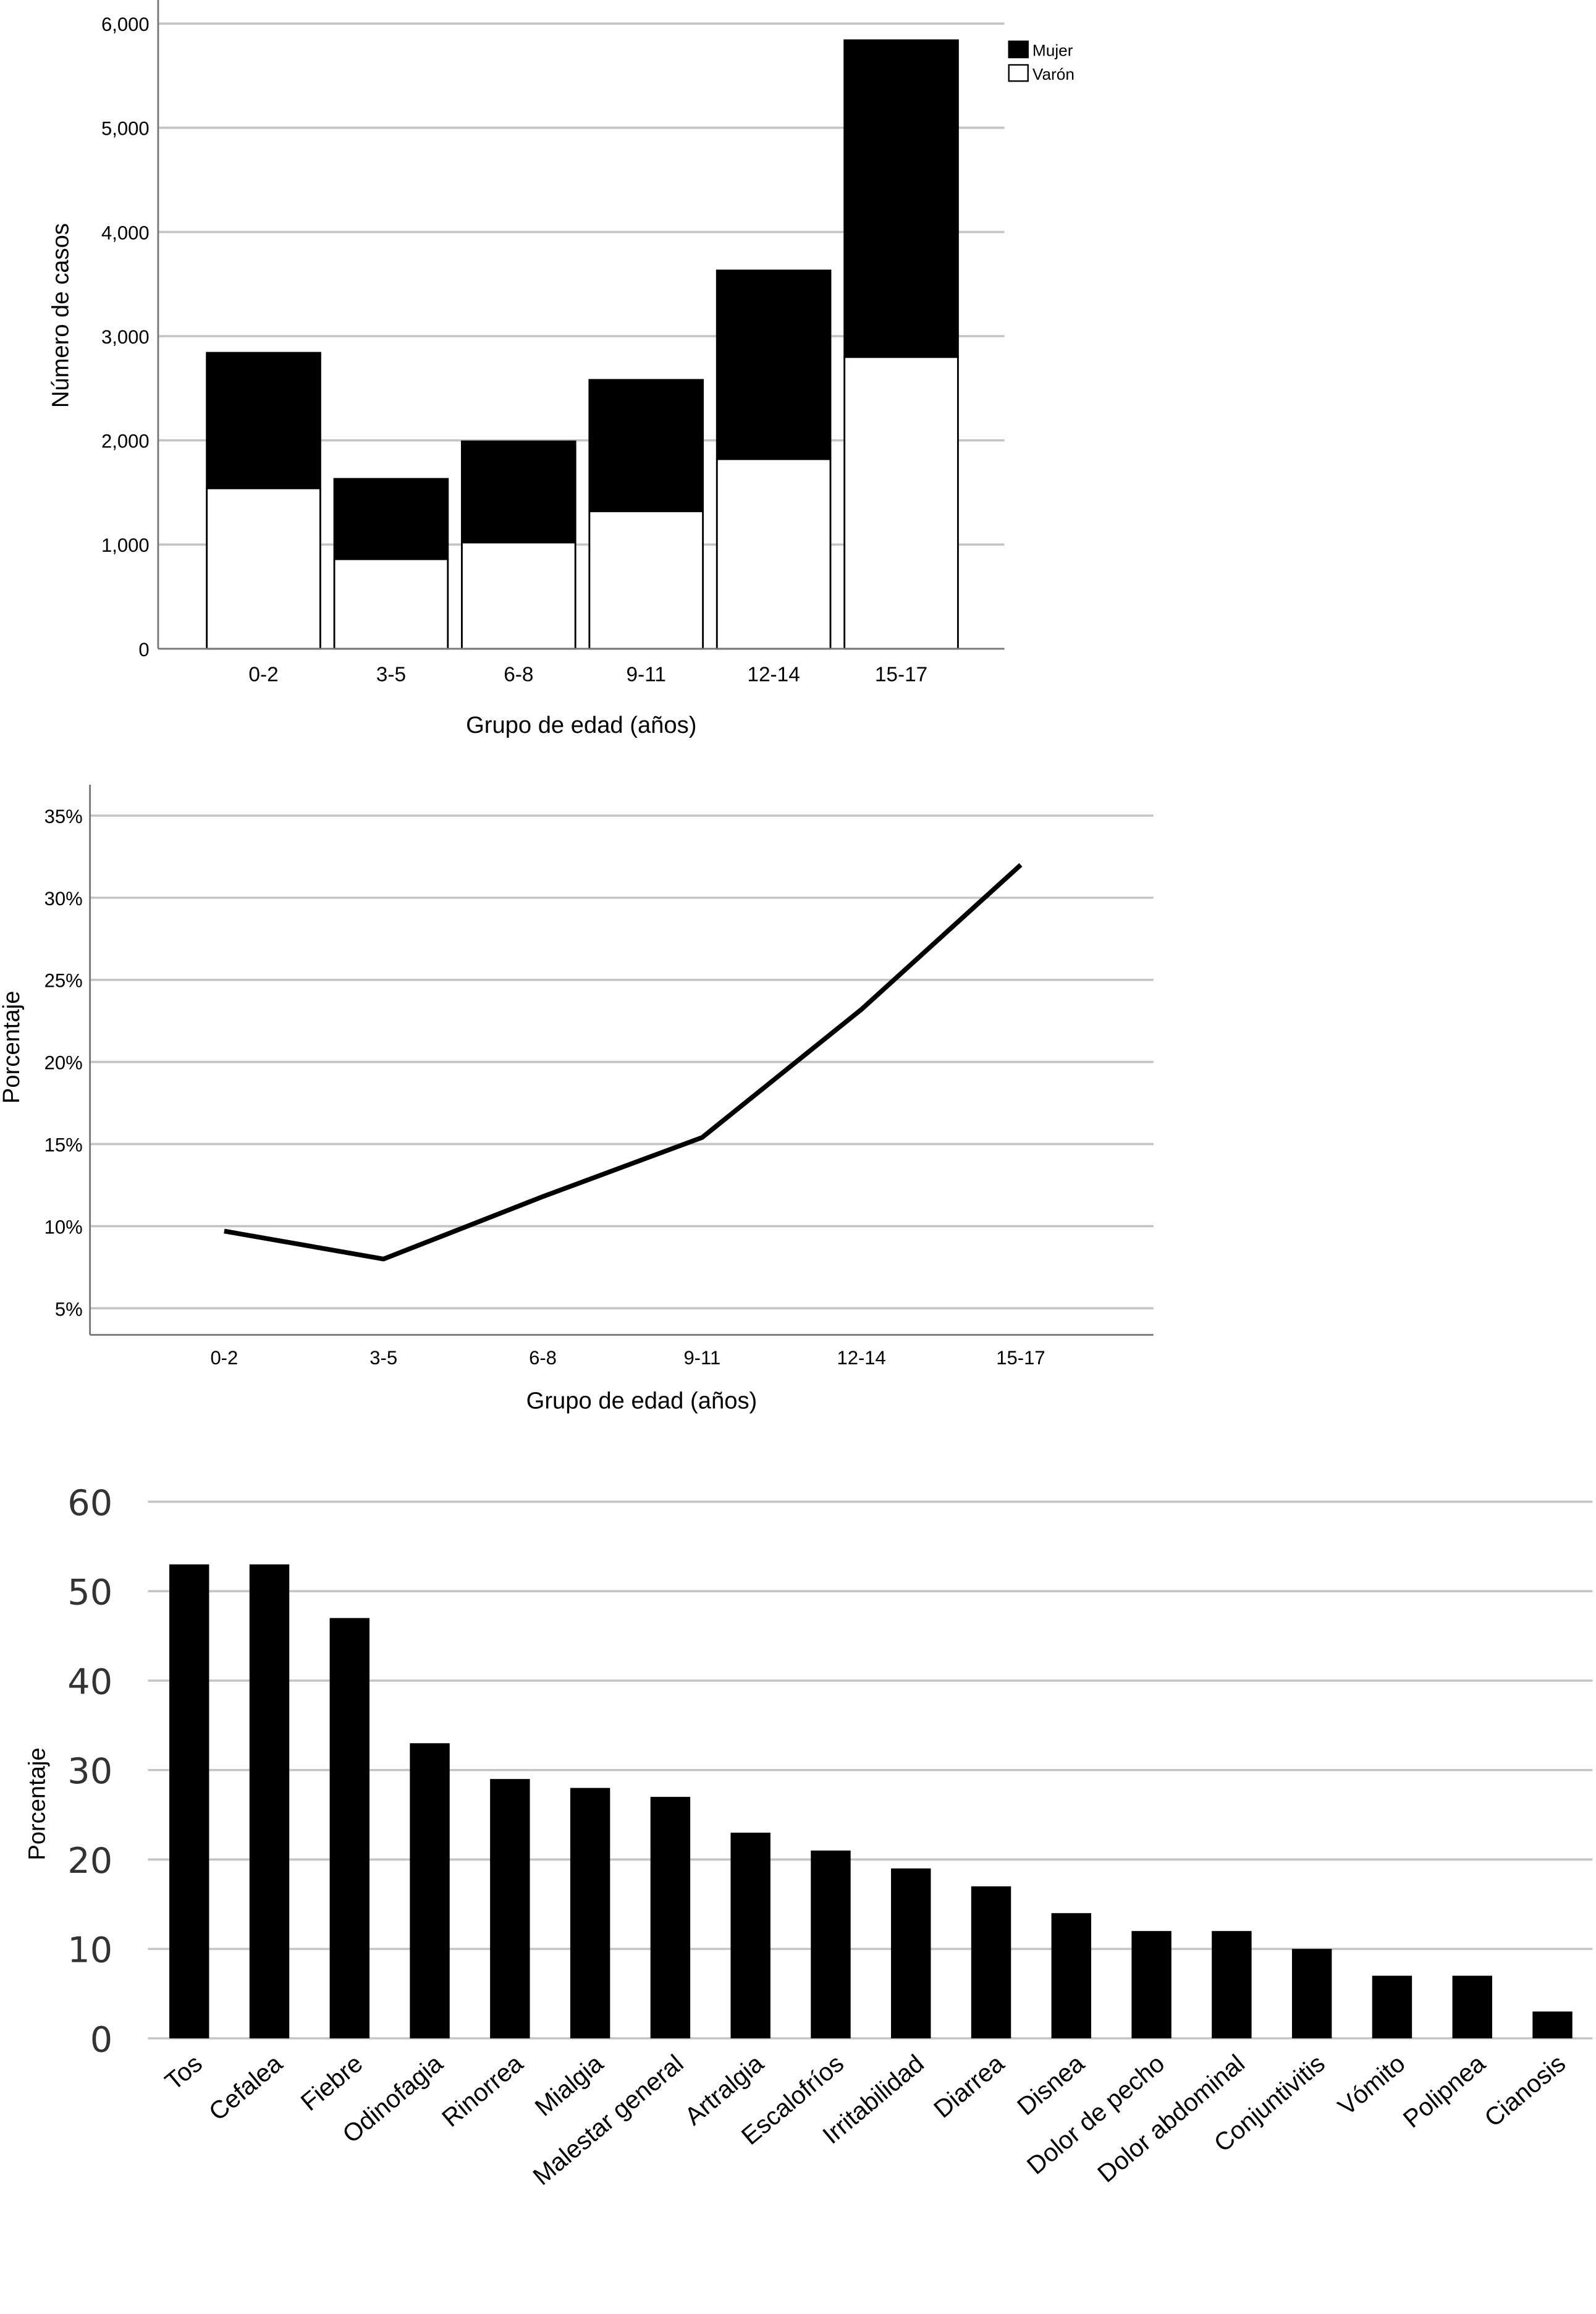 The height and width of the screenshot is (2314, 1596). I want to click on y-tick-label: 6,000, so click(125, 24).